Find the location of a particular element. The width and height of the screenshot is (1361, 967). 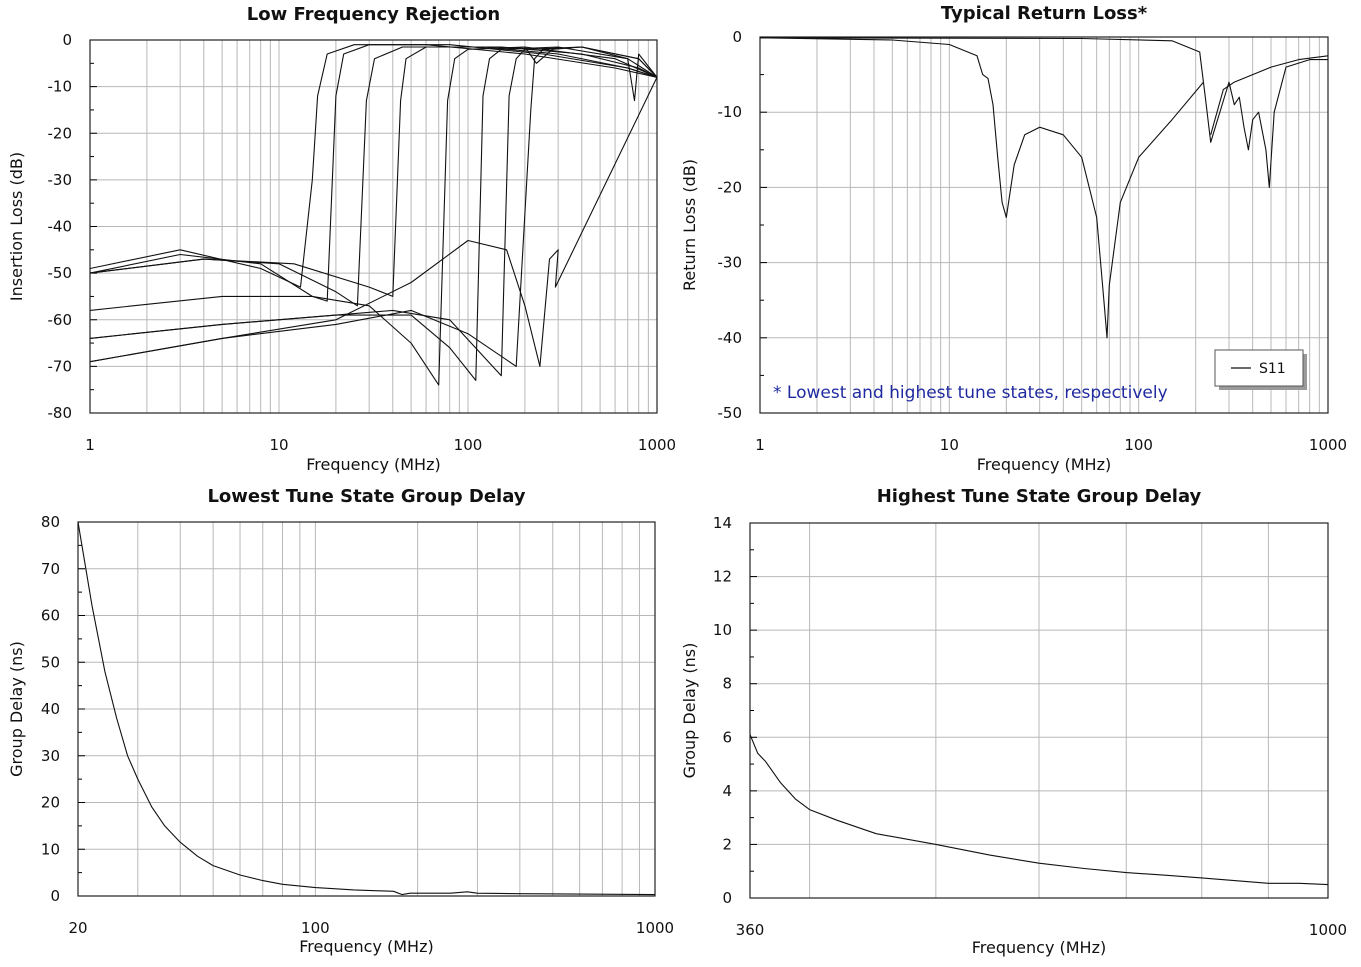

y-tick-label: 4 is located at coordinates (727, 791).